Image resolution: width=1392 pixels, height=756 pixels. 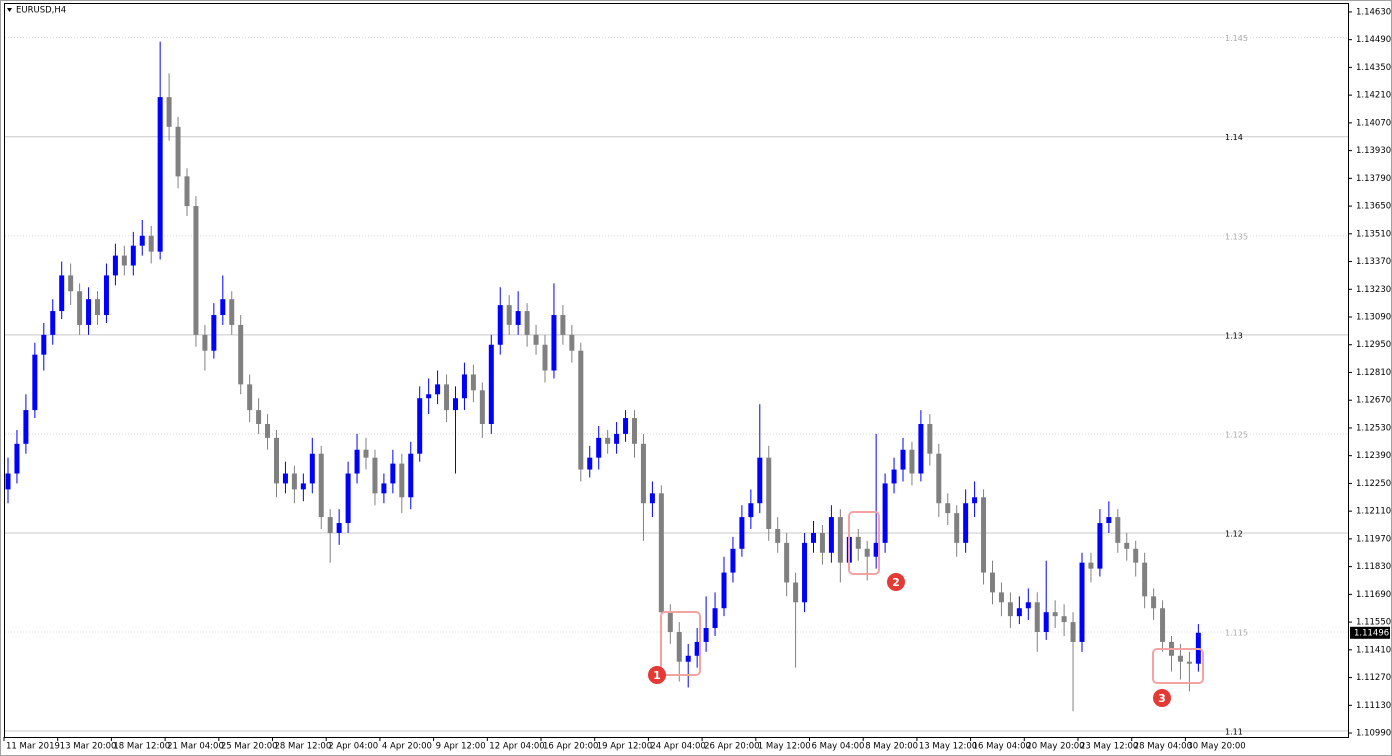 I want to click on y-tick-label: 1.11410, so click(x=1373, y=650).